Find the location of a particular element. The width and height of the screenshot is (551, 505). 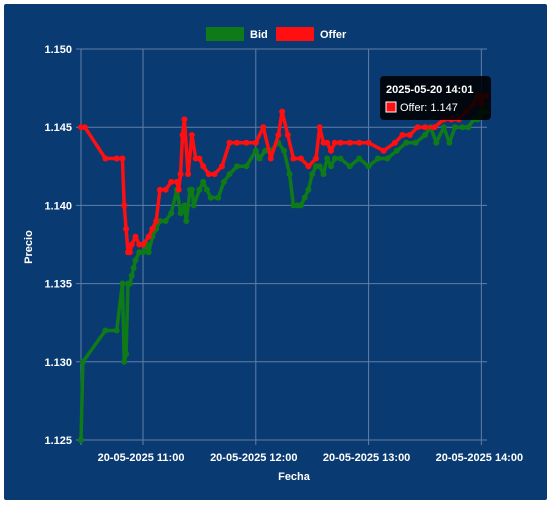

x-tick-label: 20-05-2025 14:00 is located at coordinates (479, 458).